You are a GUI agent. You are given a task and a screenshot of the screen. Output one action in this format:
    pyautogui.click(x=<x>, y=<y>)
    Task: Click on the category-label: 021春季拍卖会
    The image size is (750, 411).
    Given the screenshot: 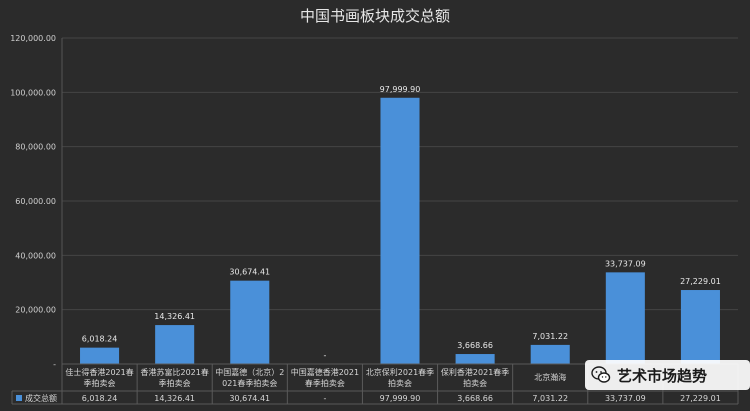 What is the action you would take?
    pyautogui.click(x=249, y=383)
    